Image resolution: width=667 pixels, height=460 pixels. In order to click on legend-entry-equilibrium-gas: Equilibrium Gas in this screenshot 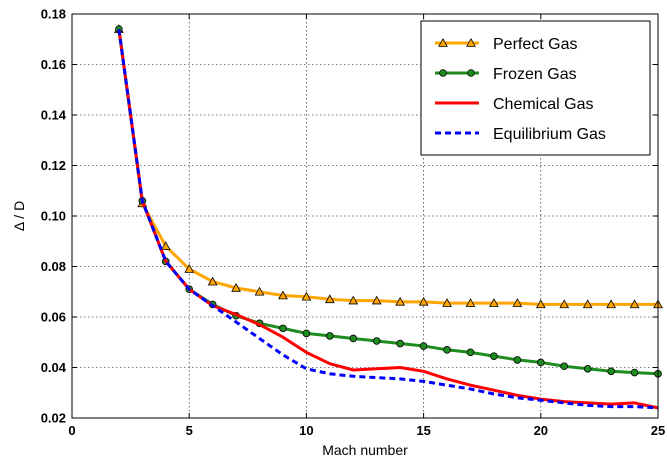, I will do `click(520, 134)`.